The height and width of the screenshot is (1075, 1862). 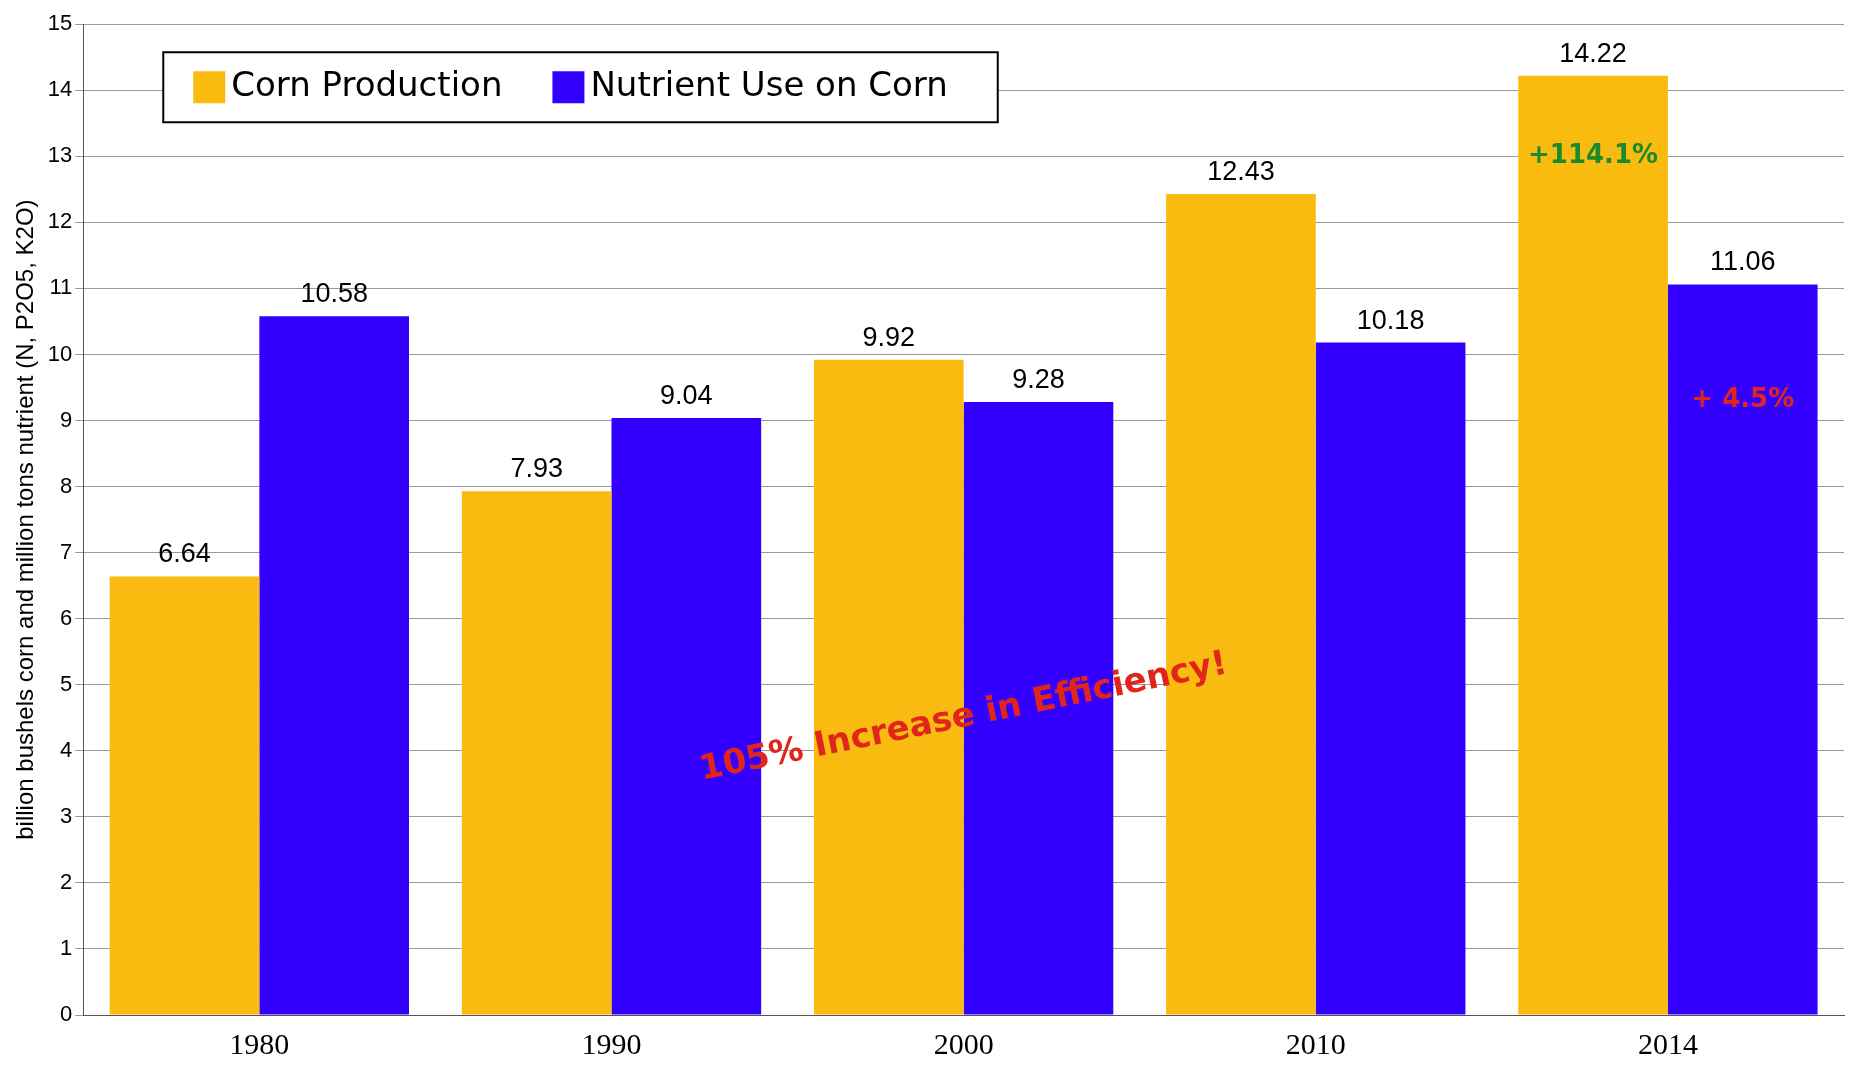 What do you see at coordinates (60, 353) in the screenshot?
I see `y-tick-label: 10` at bounding box center [60, 353].